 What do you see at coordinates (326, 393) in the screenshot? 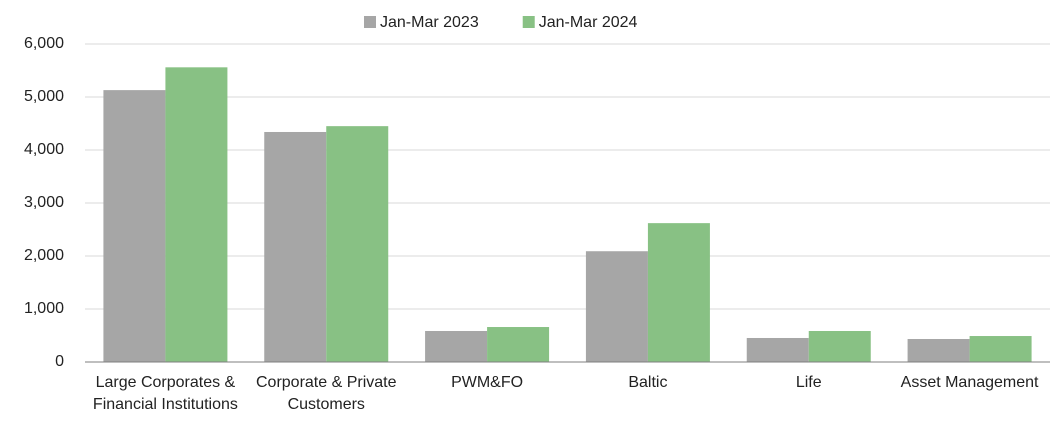
I see `x-tick-label: Corporate & Private Customers` at bounding box center [326, 393].